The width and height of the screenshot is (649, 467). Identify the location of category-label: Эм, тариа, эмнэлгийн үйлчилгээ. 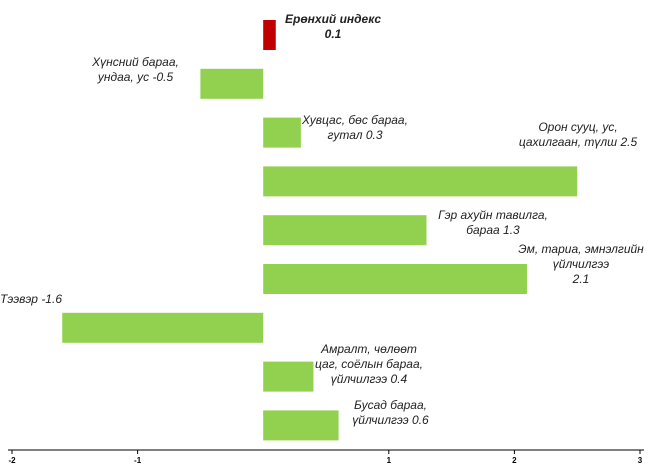
(581, 256).